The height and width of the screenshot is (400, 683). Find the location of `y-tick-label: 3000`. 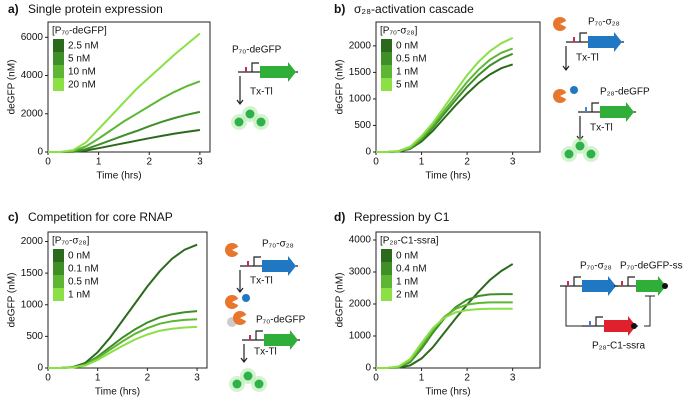

y-tick-label: 3000 is located at coordinates (360, 272).